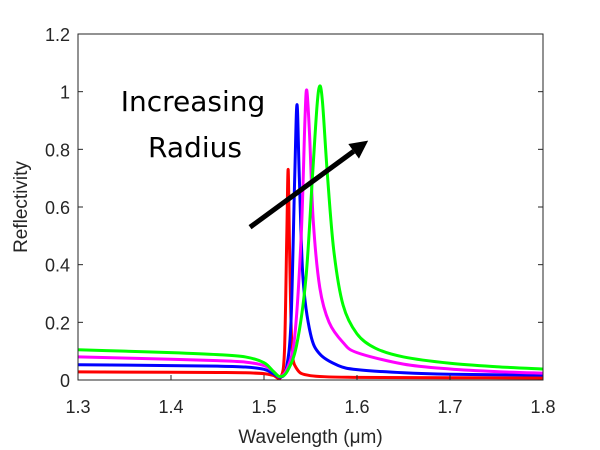 The image size is (600, 450). Describe the element at coordinates (65, 93) in the screenshot. I see `y-tick-label: 1` at that location.